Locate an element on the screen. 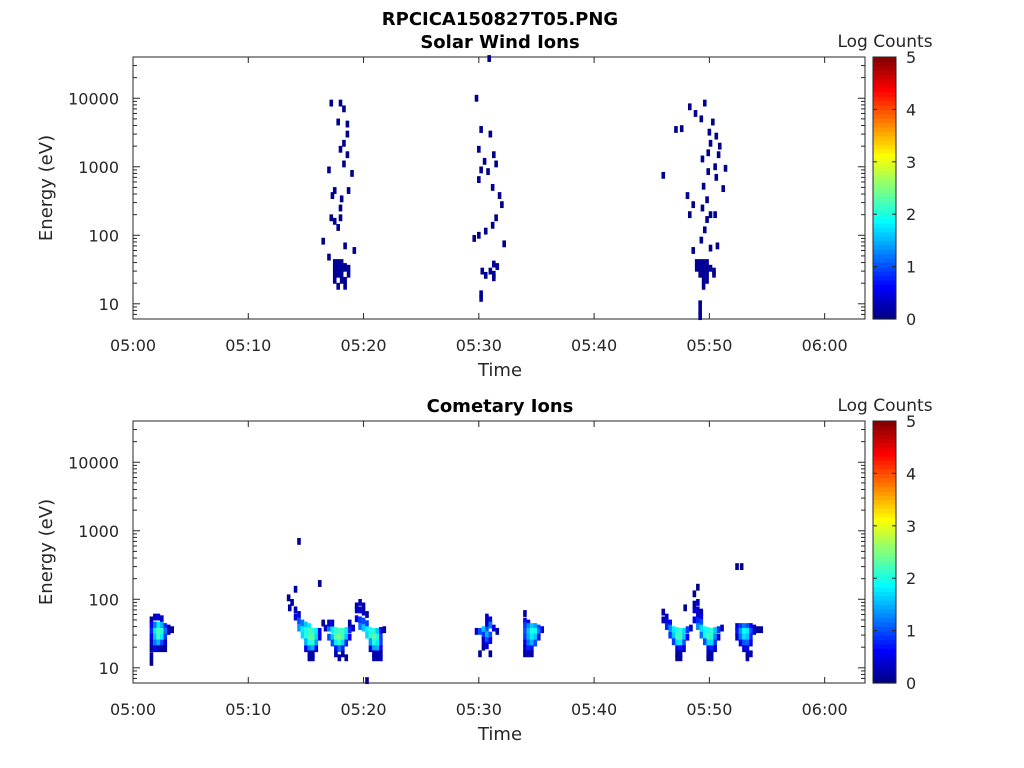  y-tick-label: 10000 is located at coordinates (93, 98).